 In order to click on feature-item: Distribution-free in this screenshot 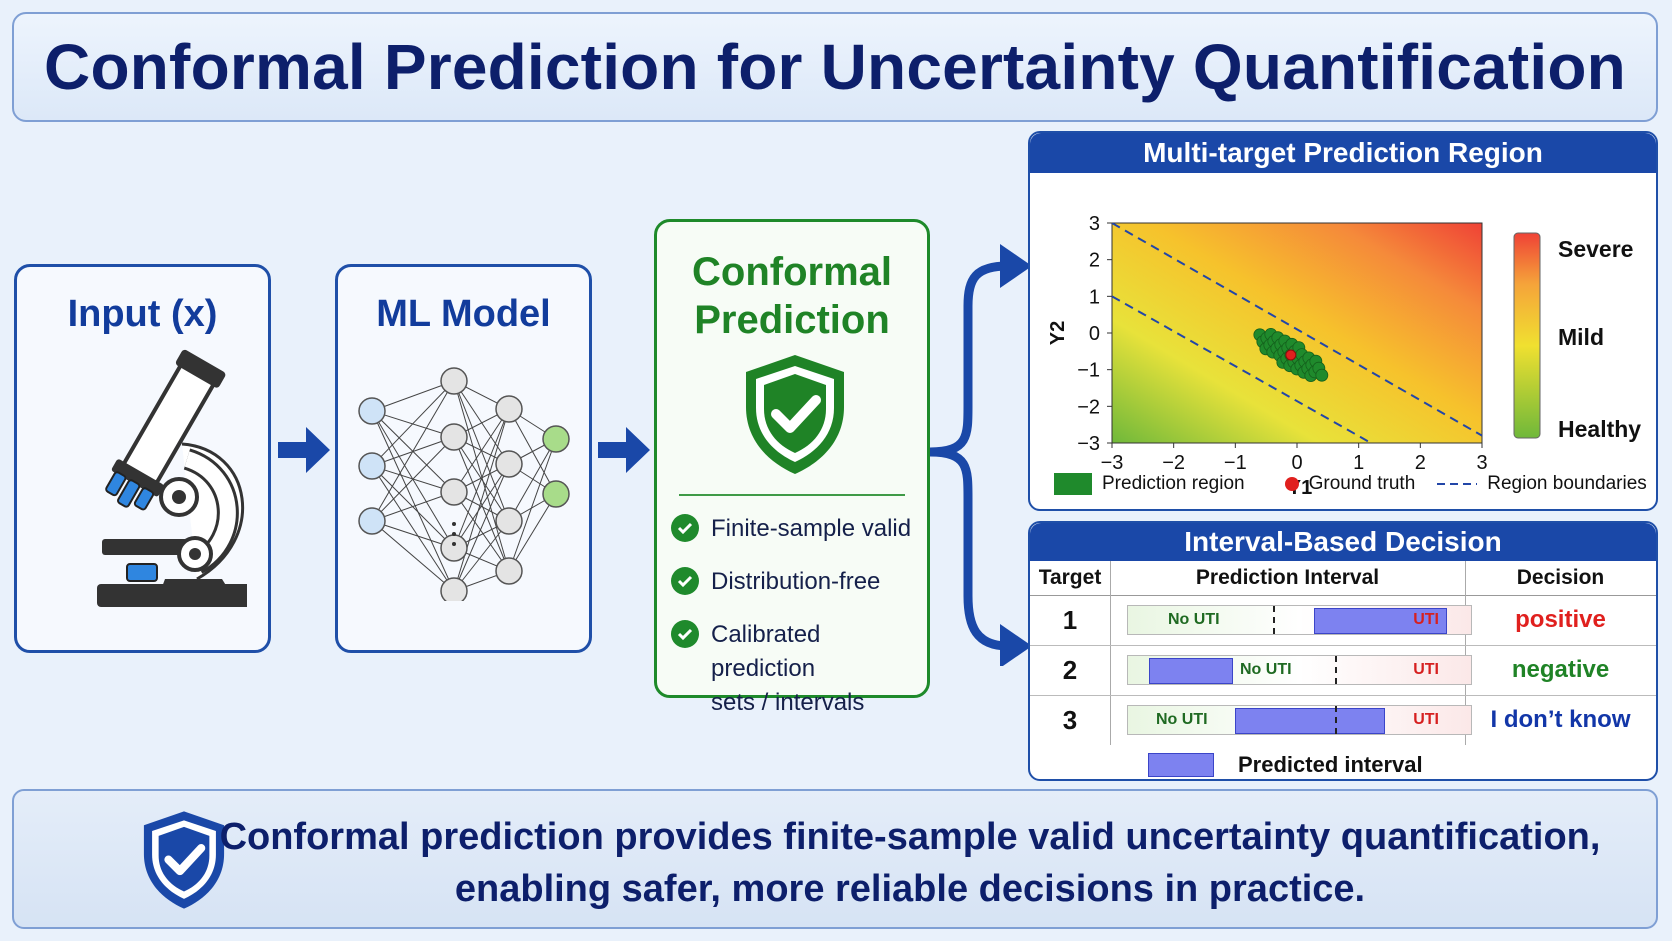, I will do `click(796, 582)`.